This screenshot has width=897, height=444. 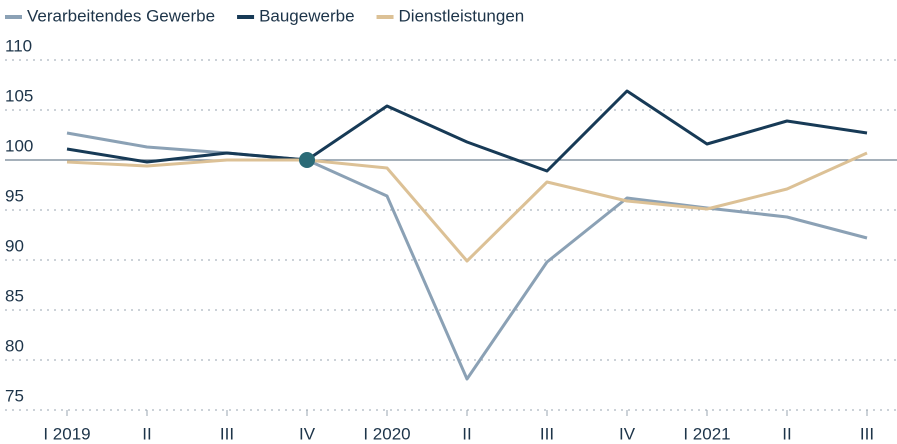 I want to click on legend-label: Verarbeitendes Gewerbe, so click(x=121, y=15).